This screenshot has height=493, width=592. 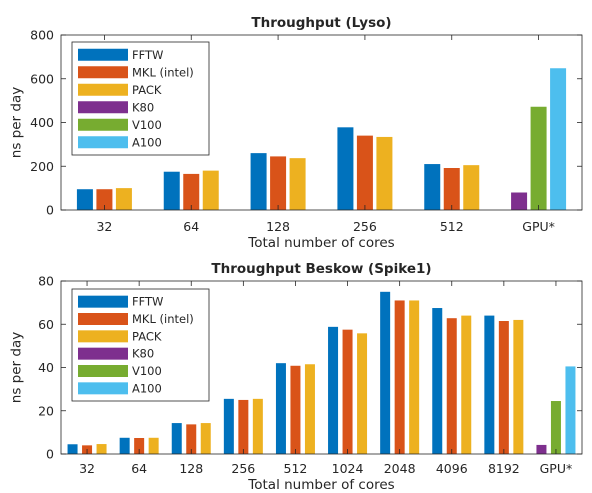 What do you see at coordinates (46, 281) in the screenshot?
I see `y-tick-label: 80` at bounding box center [46, 281].